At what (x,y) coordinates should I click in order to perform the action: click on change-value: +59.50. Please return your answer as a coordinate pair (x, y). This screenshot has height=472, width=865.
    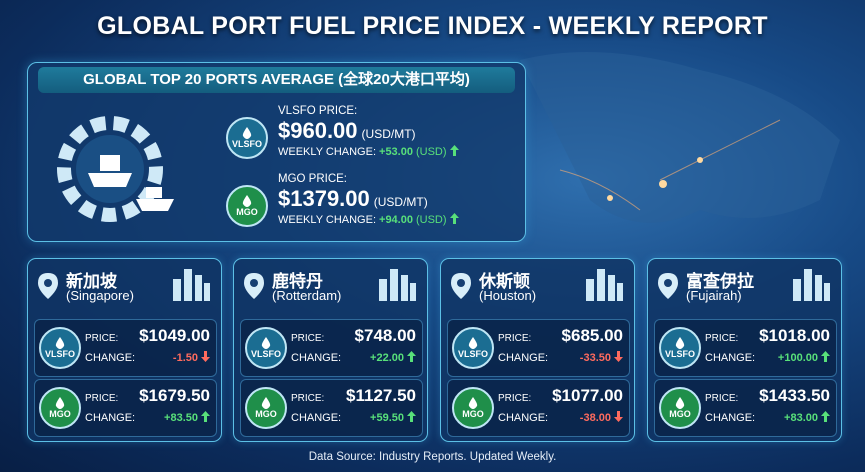
    Looking at the image, I should click on (387, 418).